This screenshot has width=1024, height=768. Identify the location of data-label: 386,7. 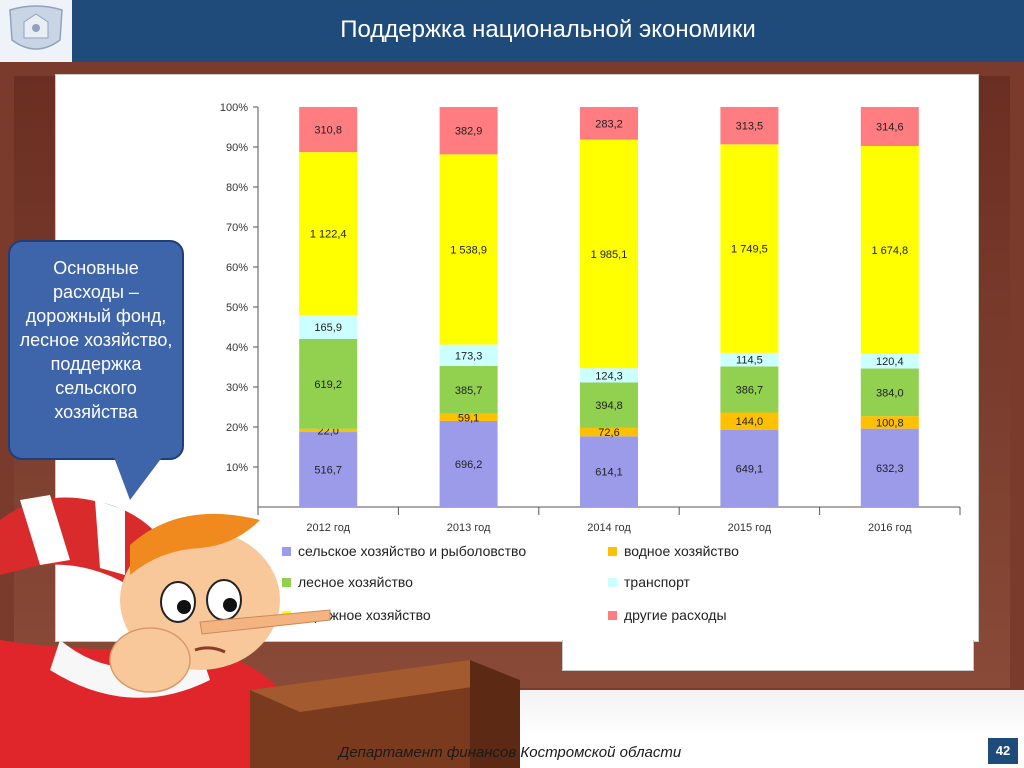
(750, 390).